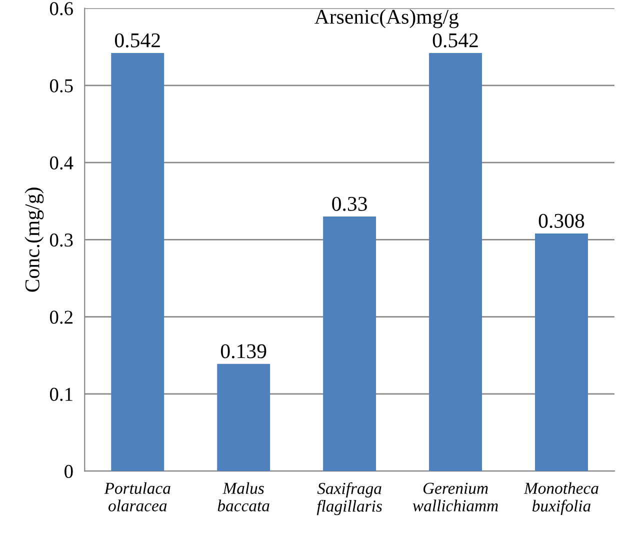 The image size is (627, 551). I want to click on x-tick-label: Saxifraga flagillaris, so click(349, 499).